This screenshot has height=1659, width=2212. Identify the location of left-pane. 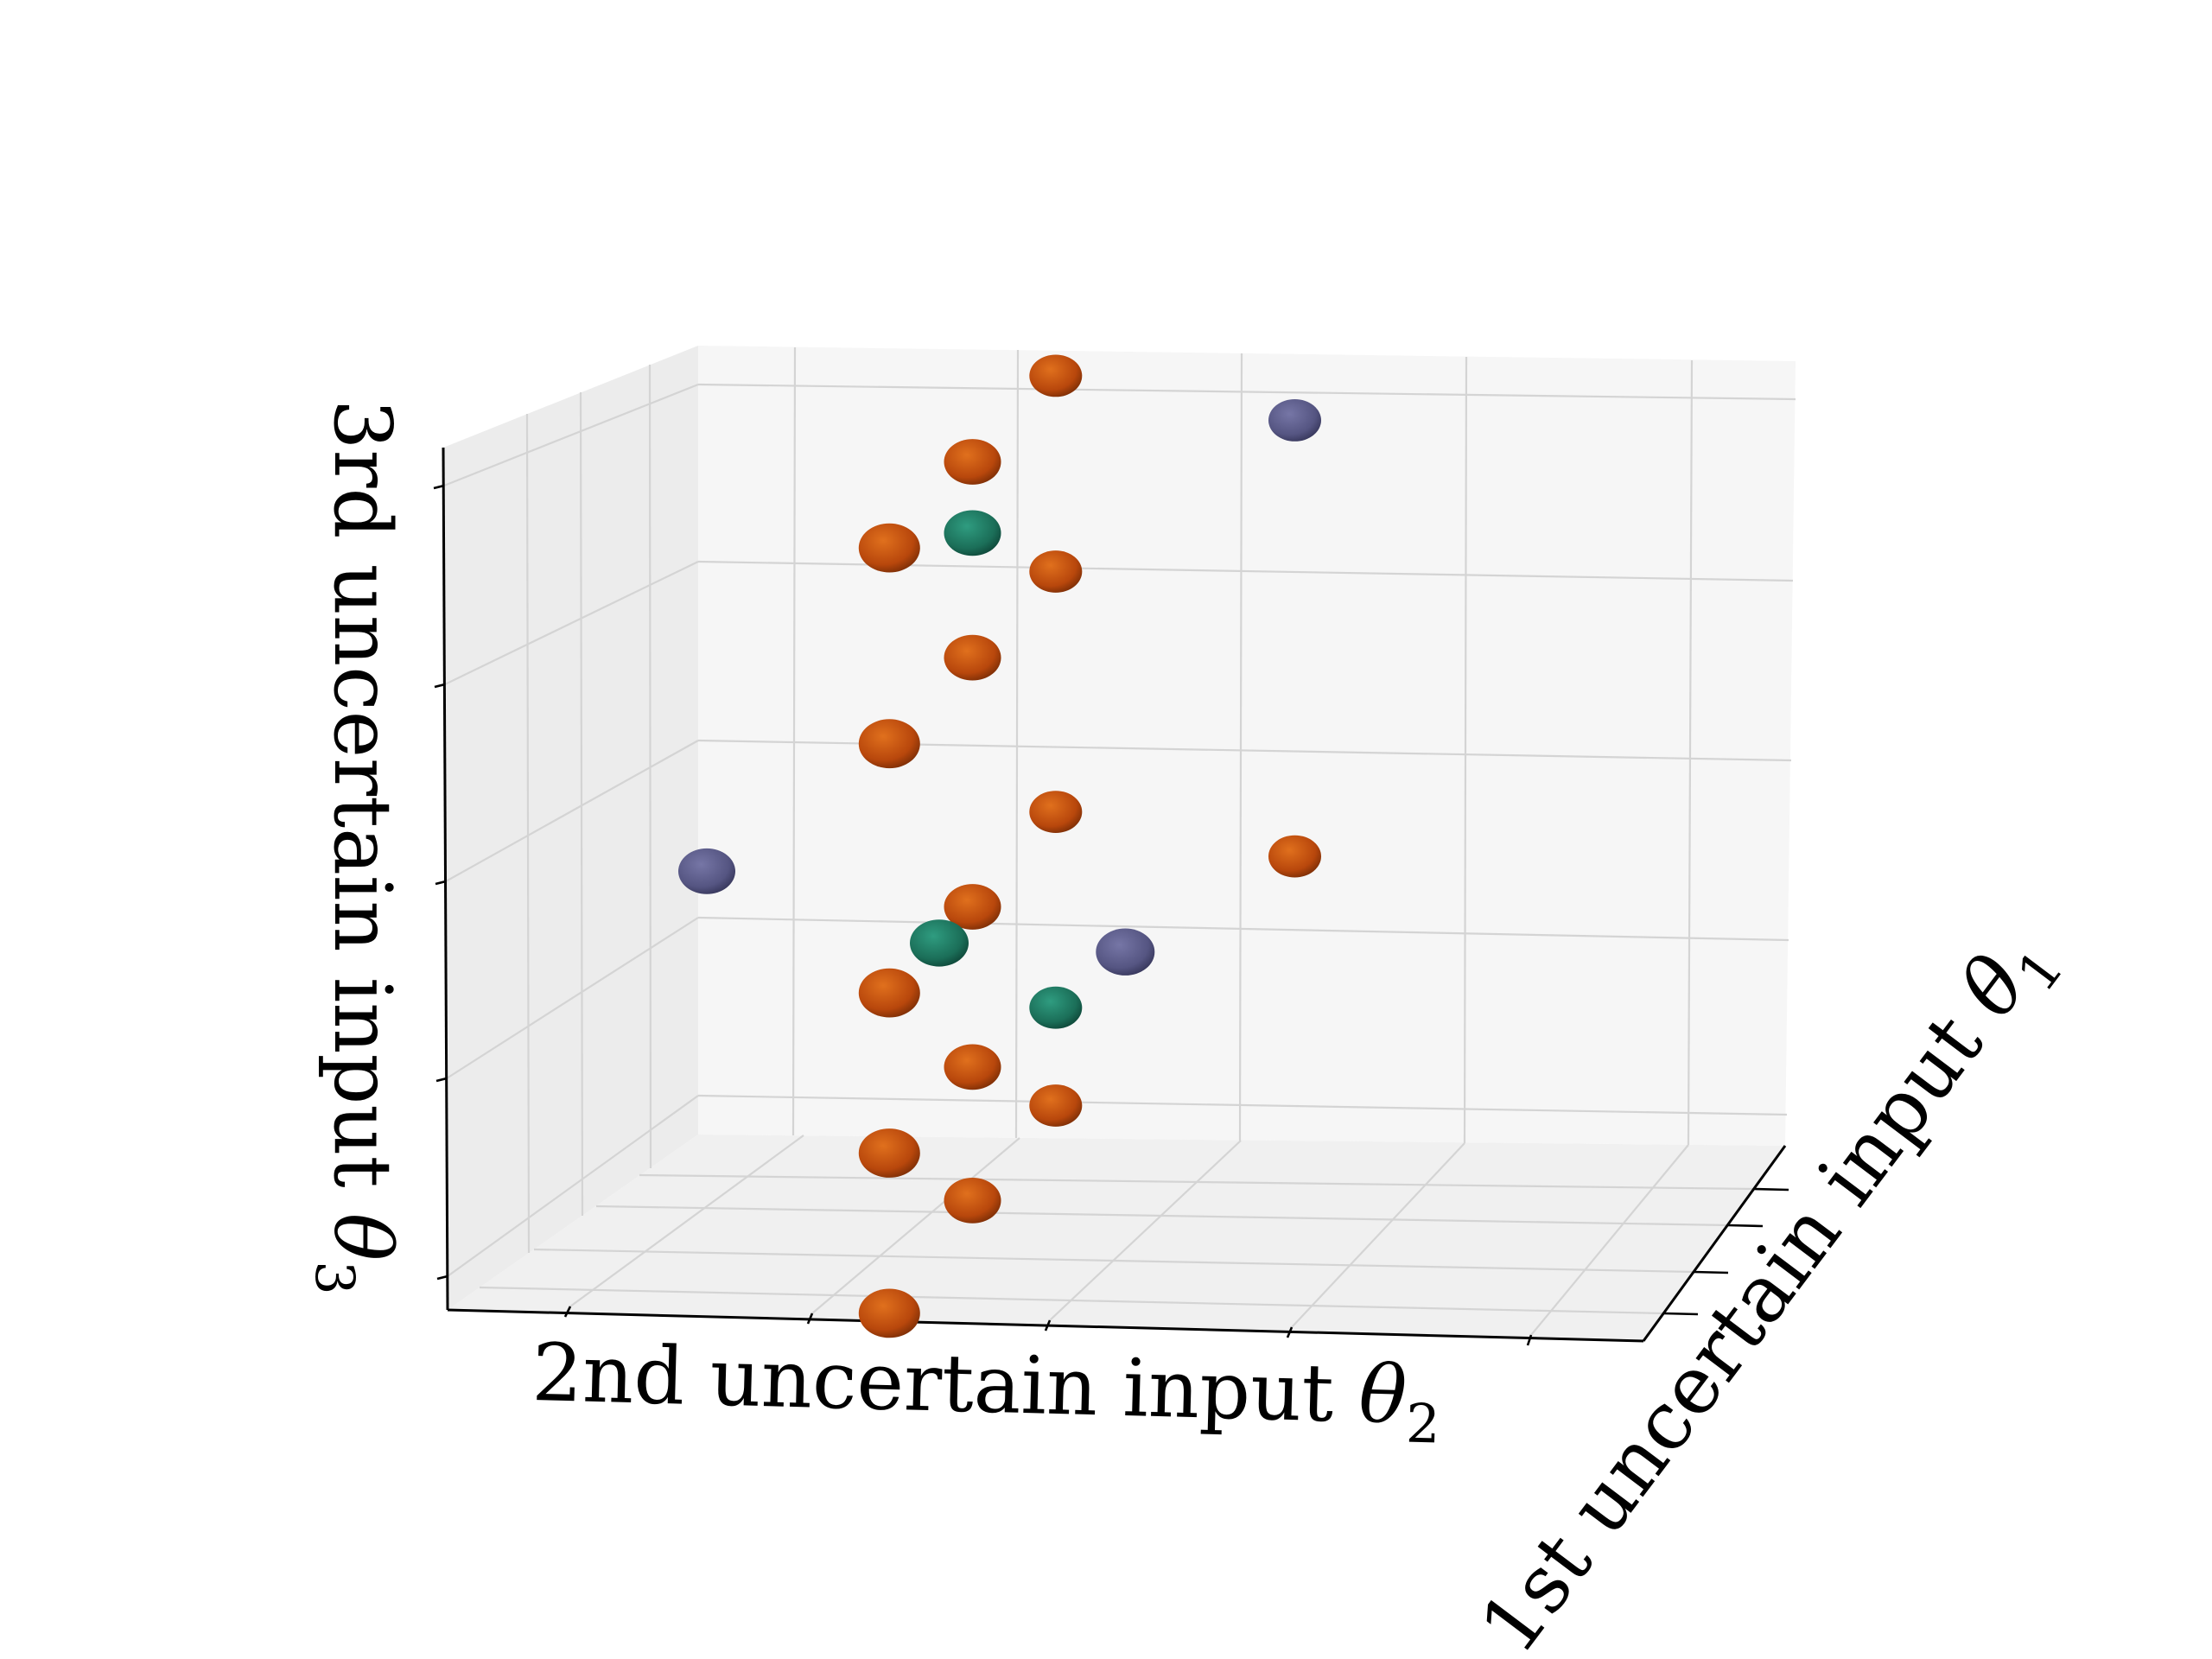
(570, 828).